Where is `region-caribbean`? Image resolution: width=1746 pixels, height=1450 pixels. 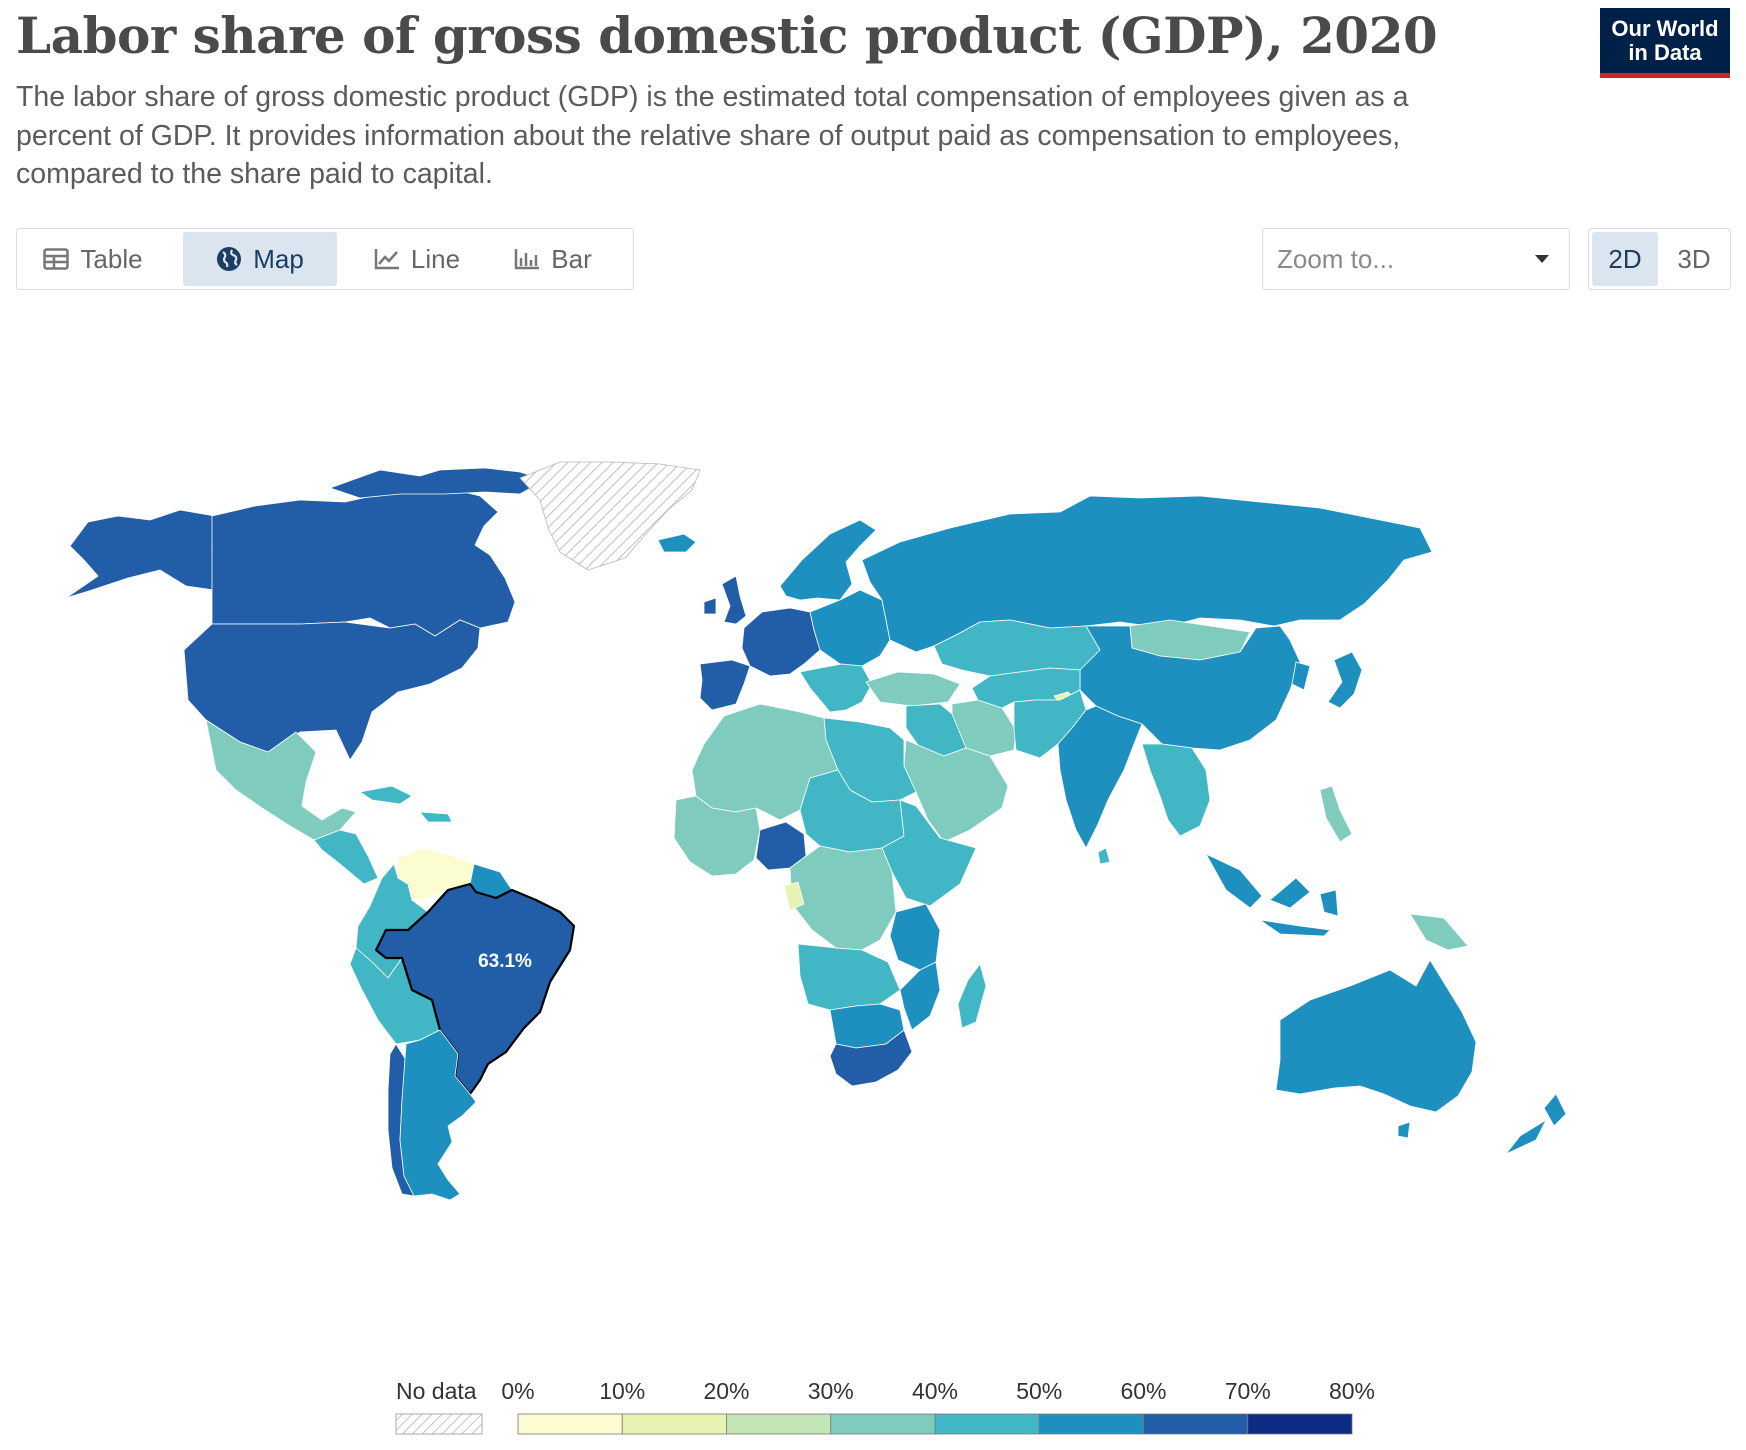 region-caribbean is located at coordinates (406, 804).